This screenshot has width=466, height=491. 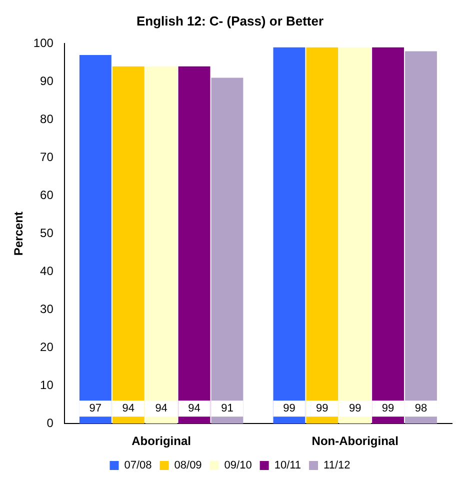 What do you see at coordinates (288, 466) in the screenshot?
I see `legend-label: 10/11` at bounding box center [288, 466].